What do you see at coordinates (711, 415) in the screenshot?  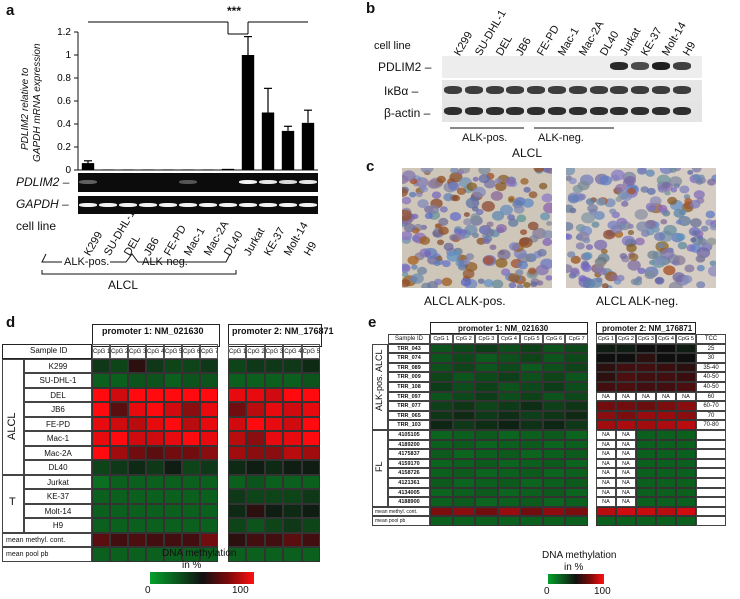 I see `e-tcc-cell: 70` at bounding box center [711, 415].